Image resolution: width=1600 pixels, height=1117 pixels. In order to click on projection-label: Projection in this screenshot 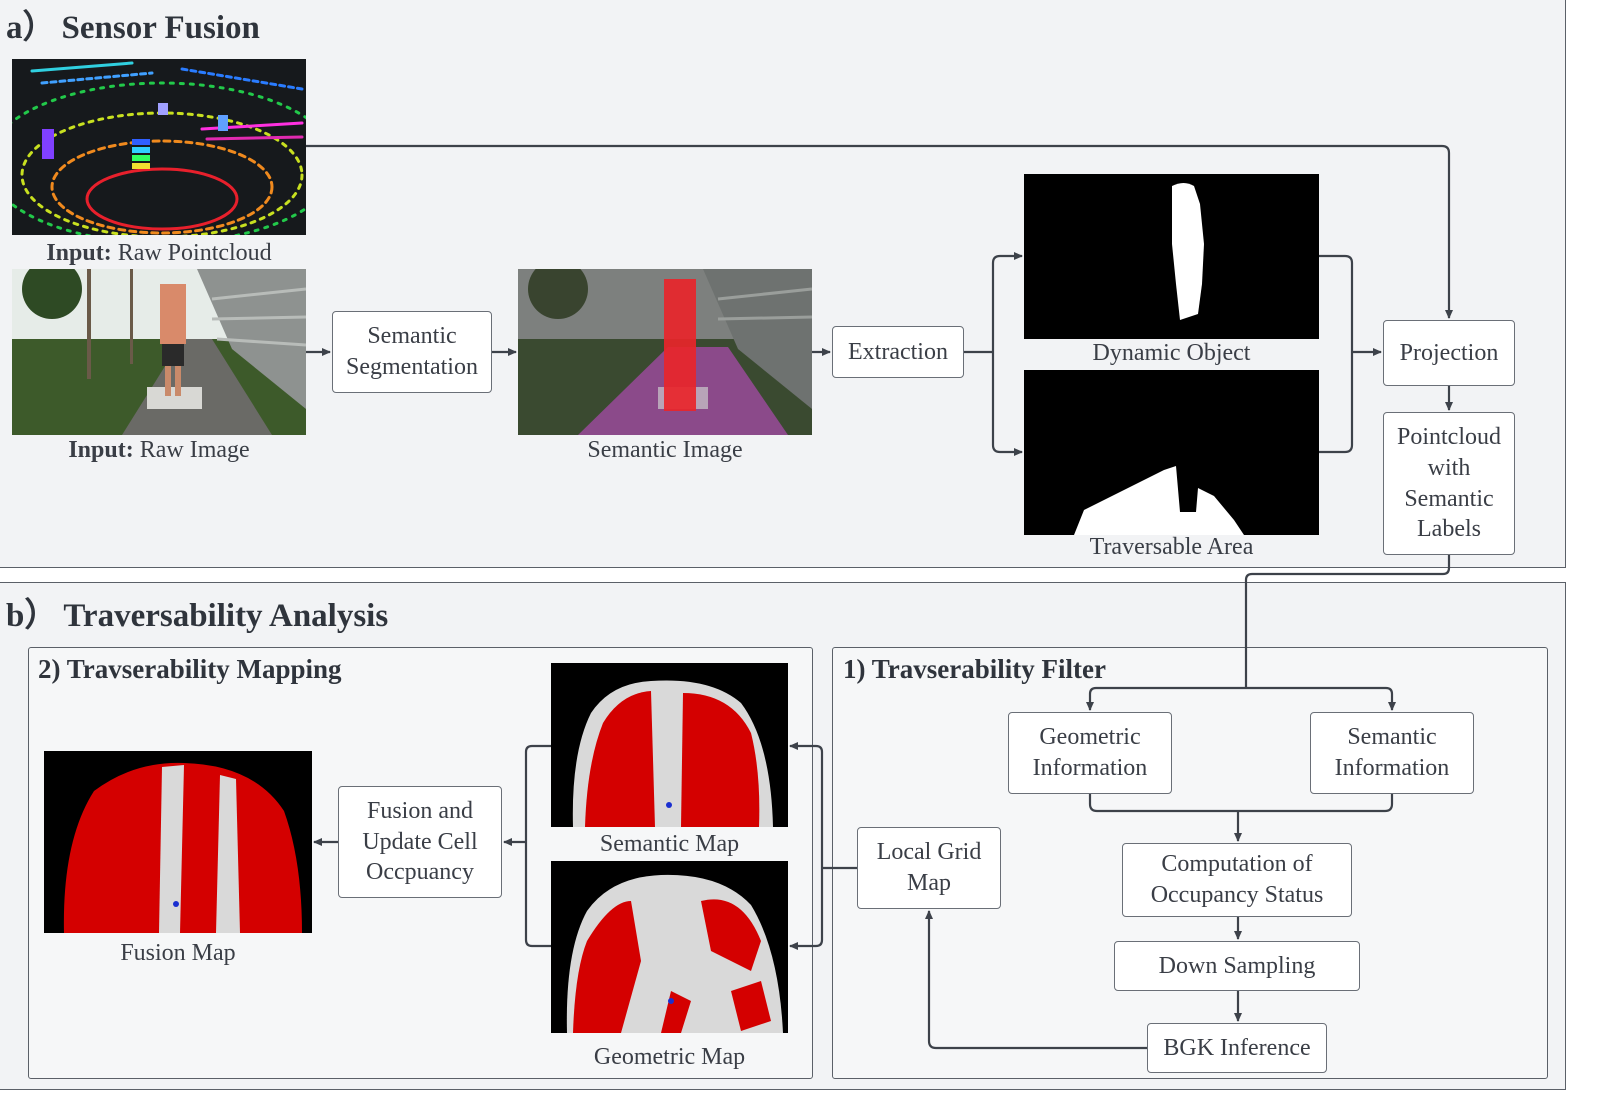, I will do `click(1449, 352)`.